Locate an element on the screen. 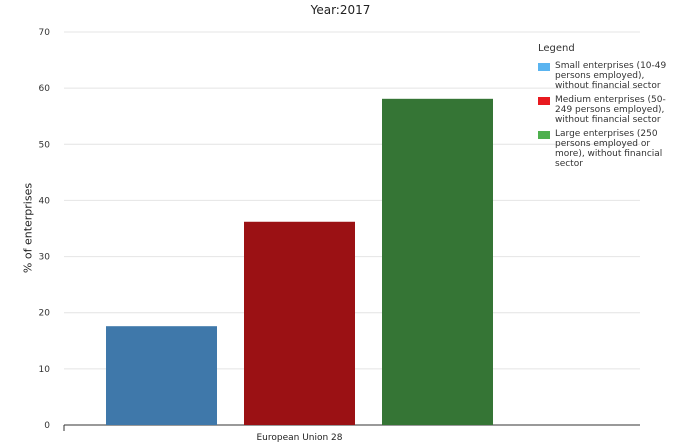 The height and width of the screenshot is (443, 681). legend-swatch-large is located at coordinates (544, 135).